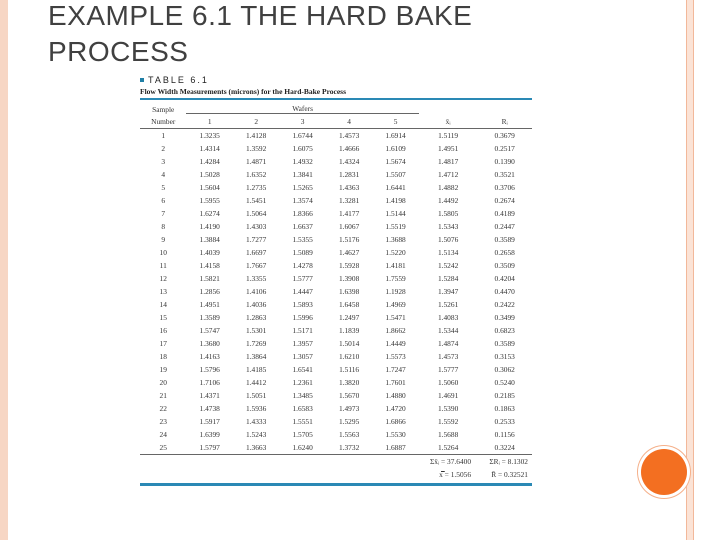 The height and width of the screenshot is (540, 720). Describe the element at coordinates (256, 434) in the screenshot. I see `wafer-2-cell: 1.5243` at that location.